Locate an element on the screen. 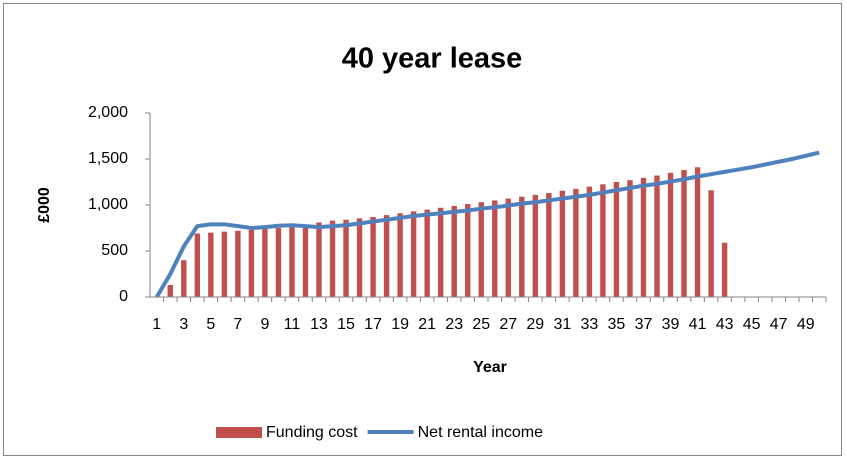  x-tick-label: 7 is located at coordinates (237, 324).